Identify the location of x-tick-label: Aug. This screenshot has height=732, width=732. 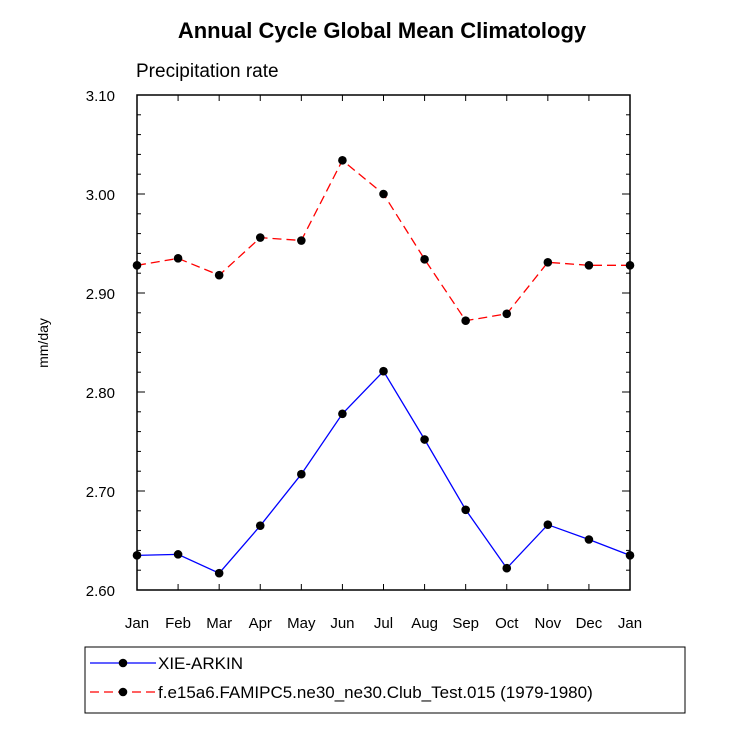
(424, 623).